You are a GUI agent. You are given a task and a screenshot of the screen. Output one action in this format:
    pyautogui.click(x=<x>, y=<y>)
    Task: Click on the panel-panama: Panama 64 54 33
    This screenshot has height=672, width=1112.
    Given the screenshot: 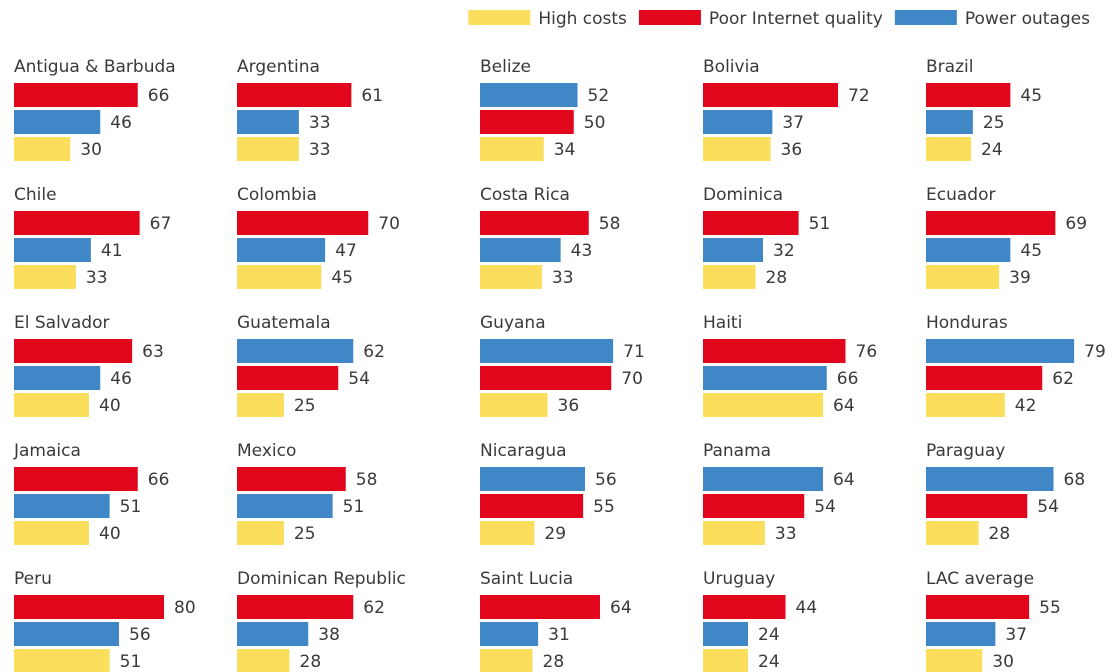 What is the action you would take?
    pyautogui.click(x=779, y=493)
    